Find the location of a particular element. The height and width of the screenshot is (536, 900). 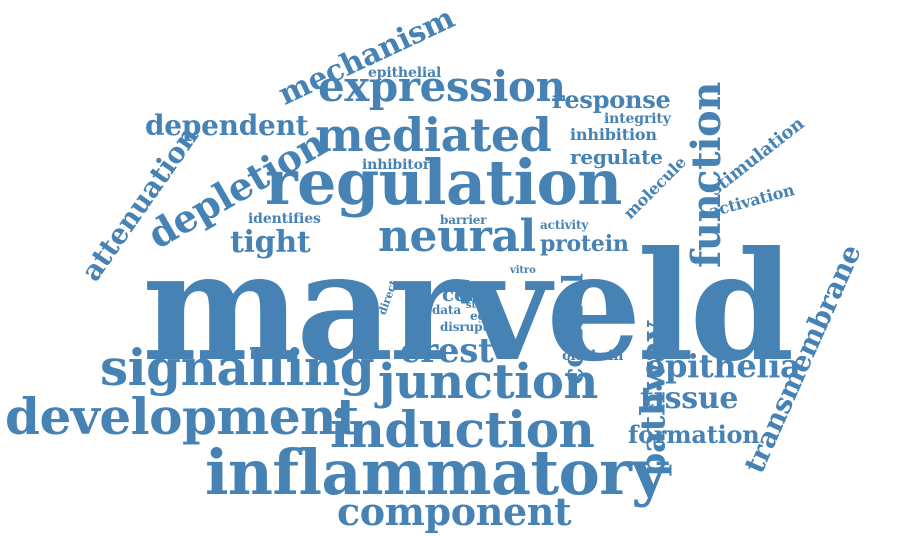

word-inhibitor: inhibitor is located at coordinates (396, 165).